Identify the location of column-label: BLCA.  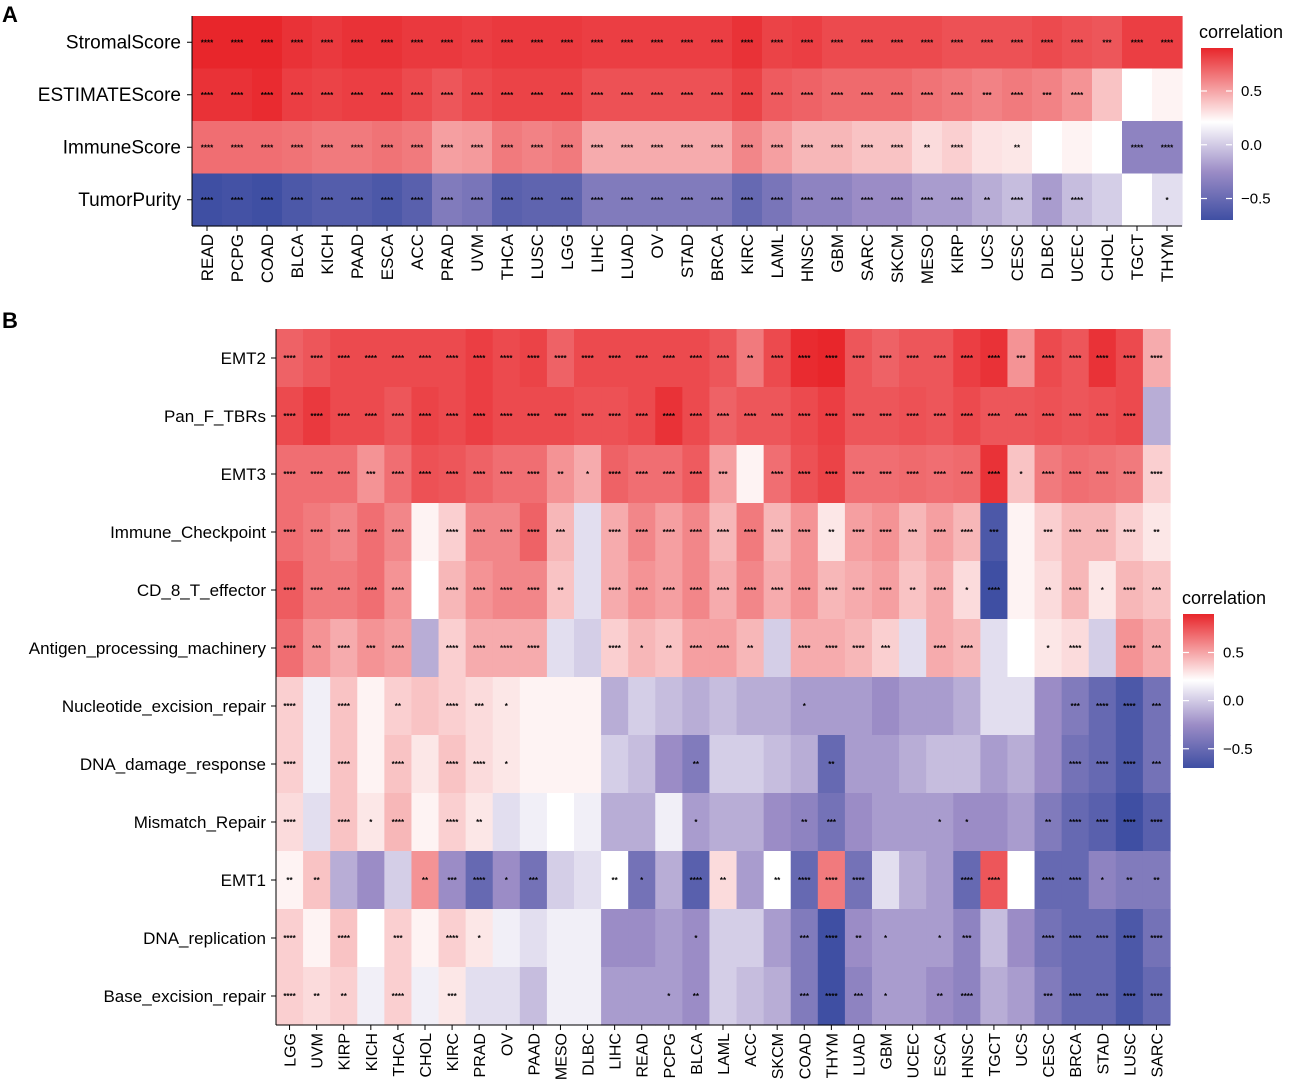
(697, 1054).